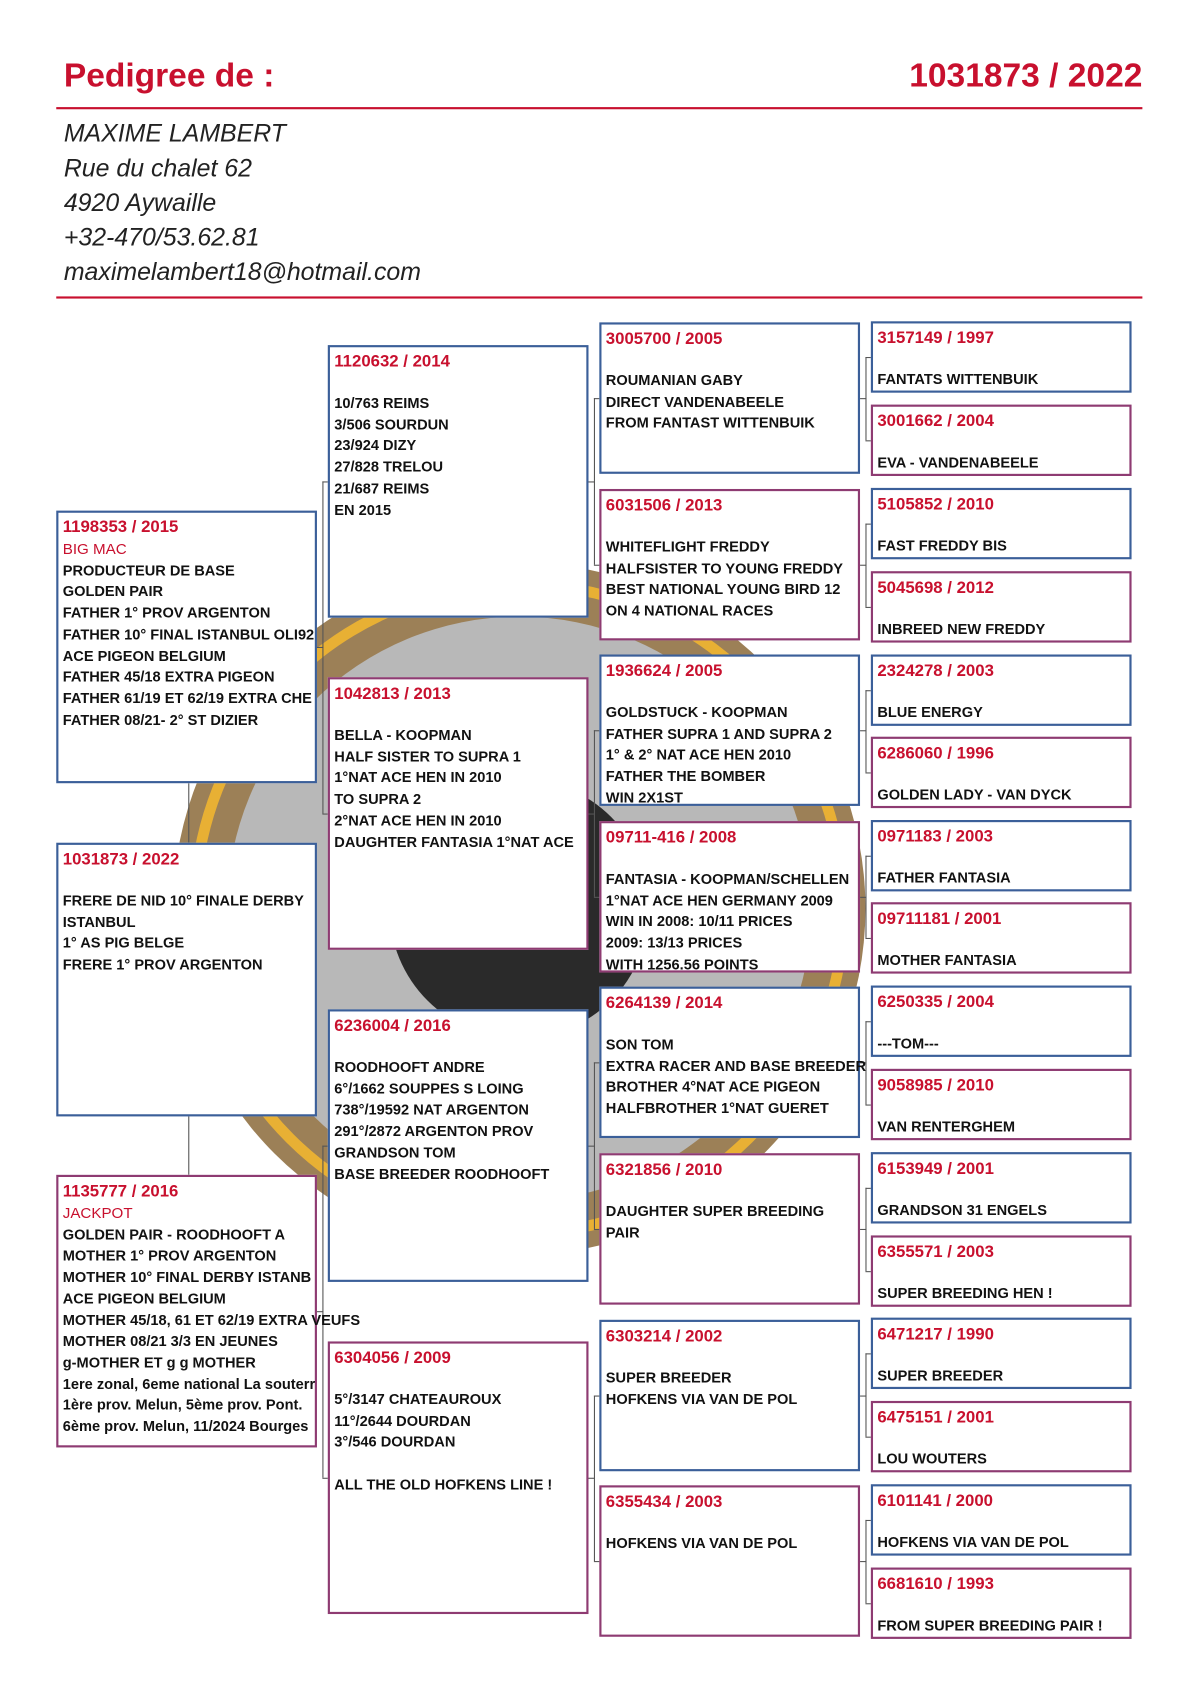  Describe the element at coordinates (182, 1405) in the screenshot. I see `info-line: 1ère prov. Melun, 5ème prov. Pont.` at that location.